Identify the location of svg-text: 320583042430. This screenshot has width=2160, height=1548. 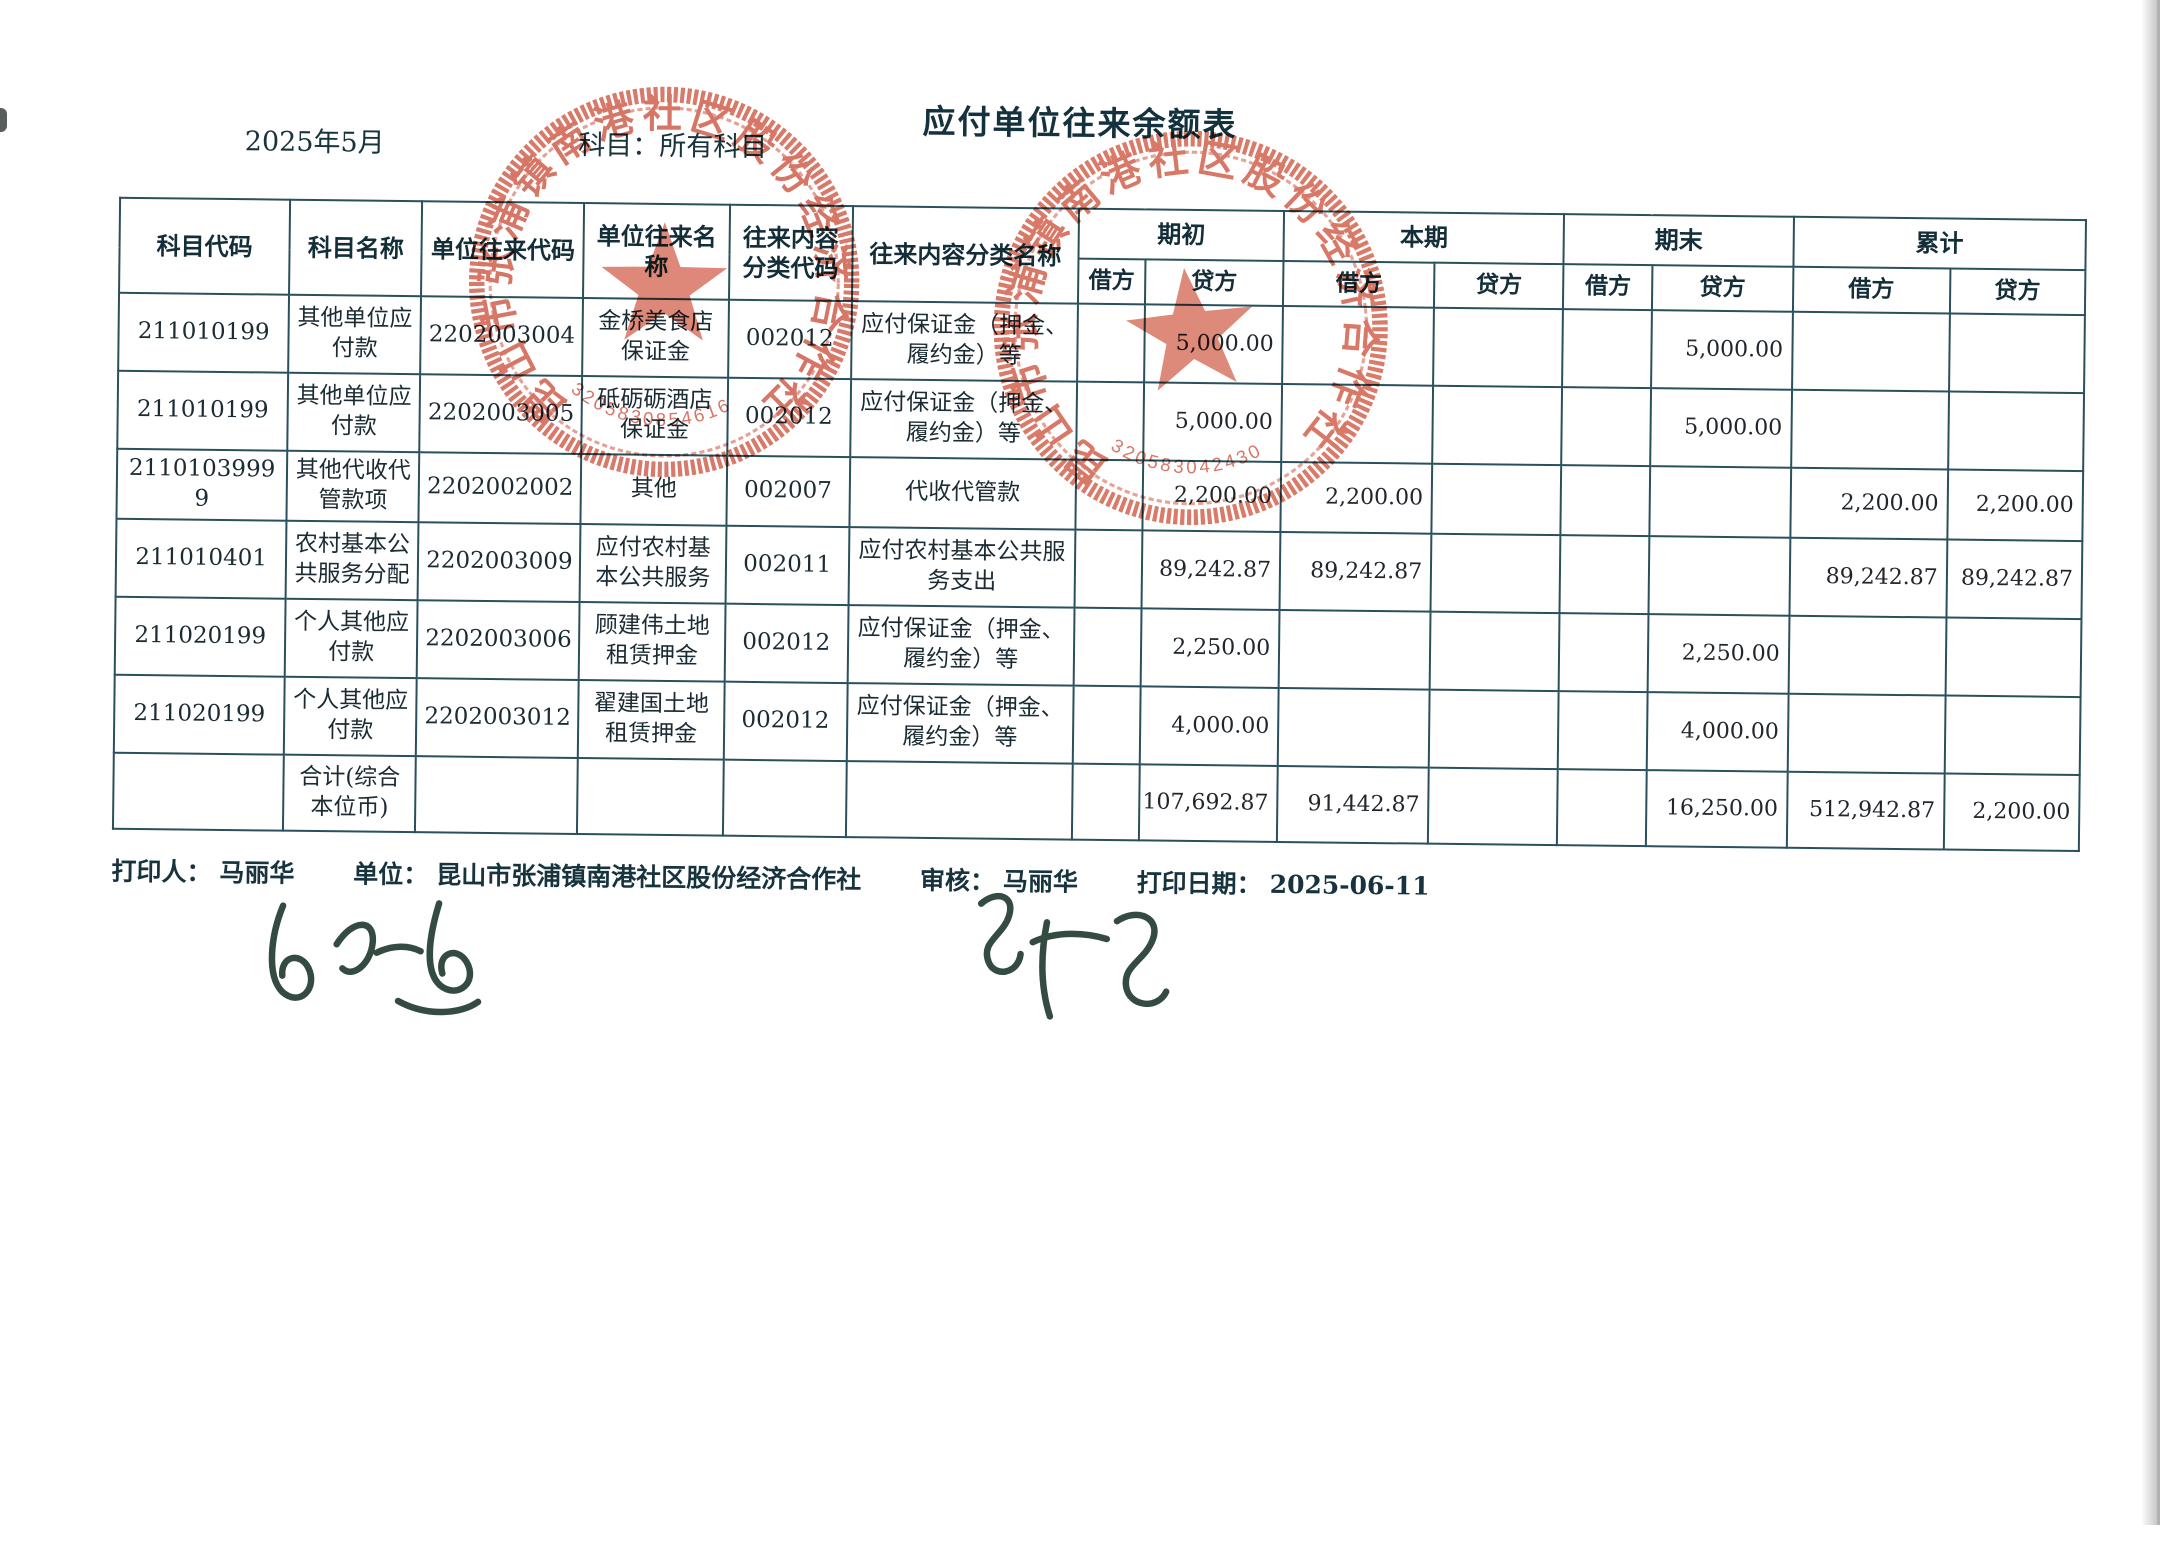
(1187, 452).